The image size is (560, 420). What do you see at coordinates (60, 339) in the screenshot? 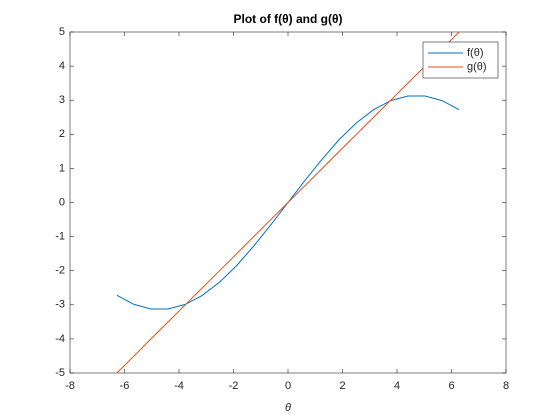
I see `y-tick-label: -4` at bounding box center [60, 339].